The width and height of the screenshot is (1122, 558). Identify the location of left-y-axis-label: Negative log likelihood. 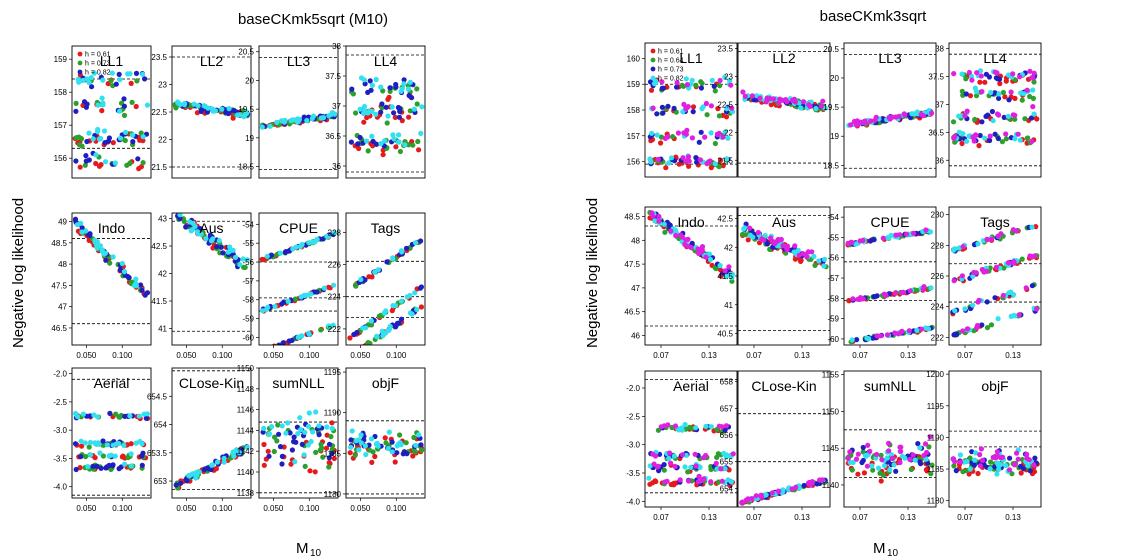
(18, 273).